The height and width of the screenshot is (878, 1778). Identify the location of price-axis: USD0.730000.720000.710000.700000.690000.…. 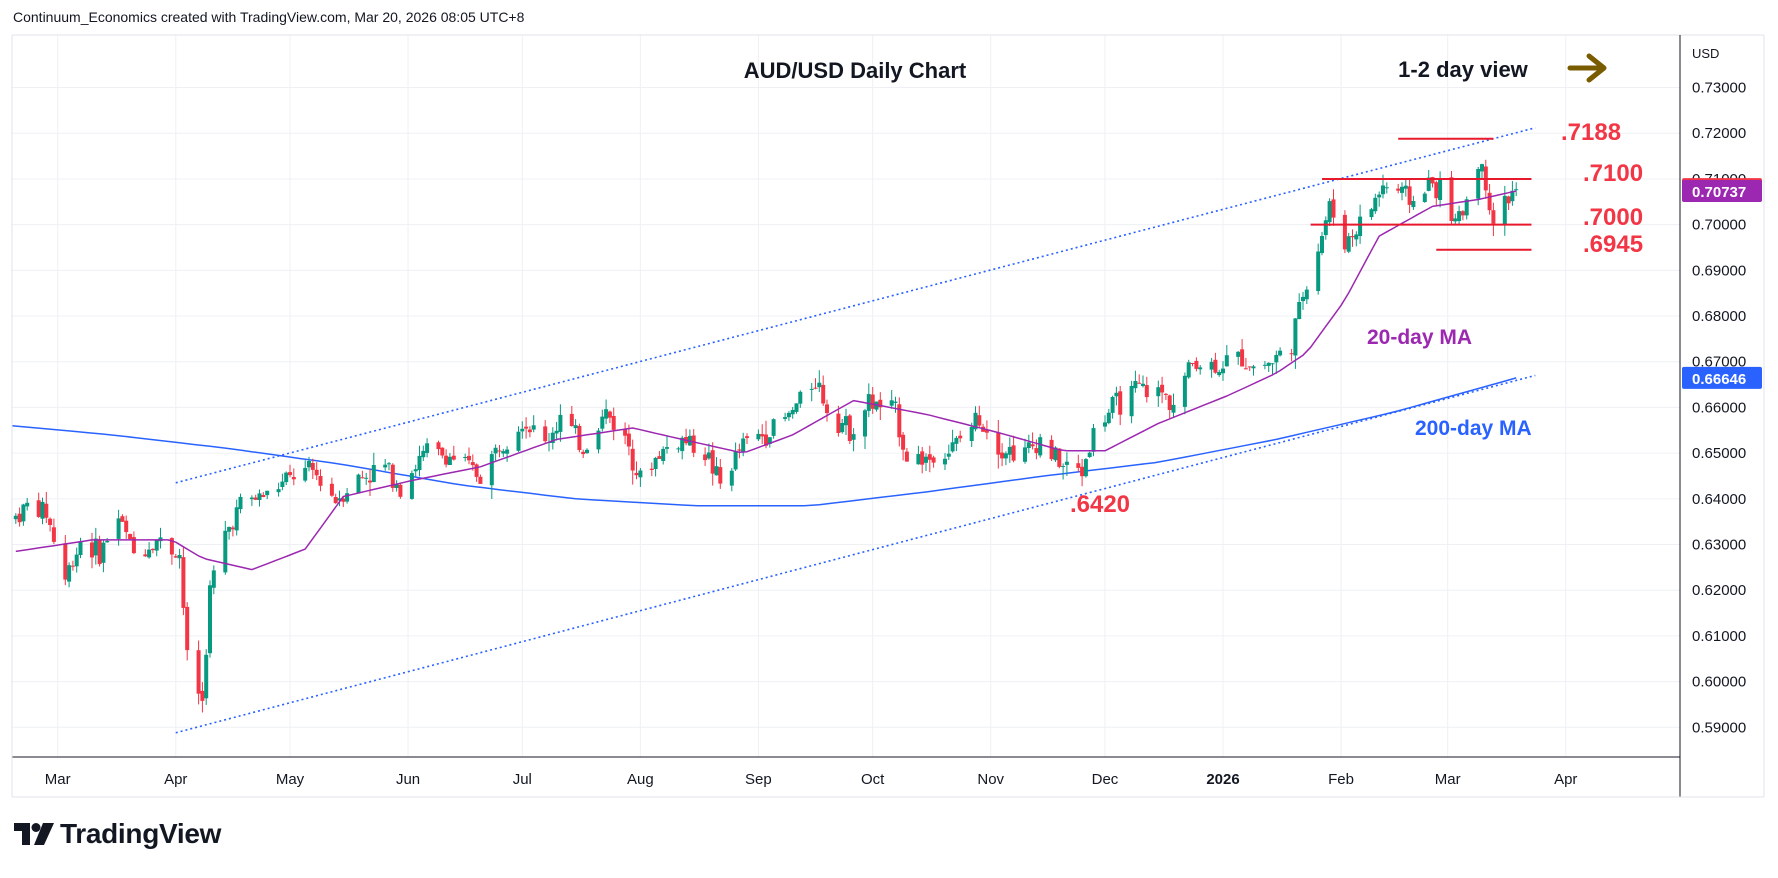
(1722, 391).